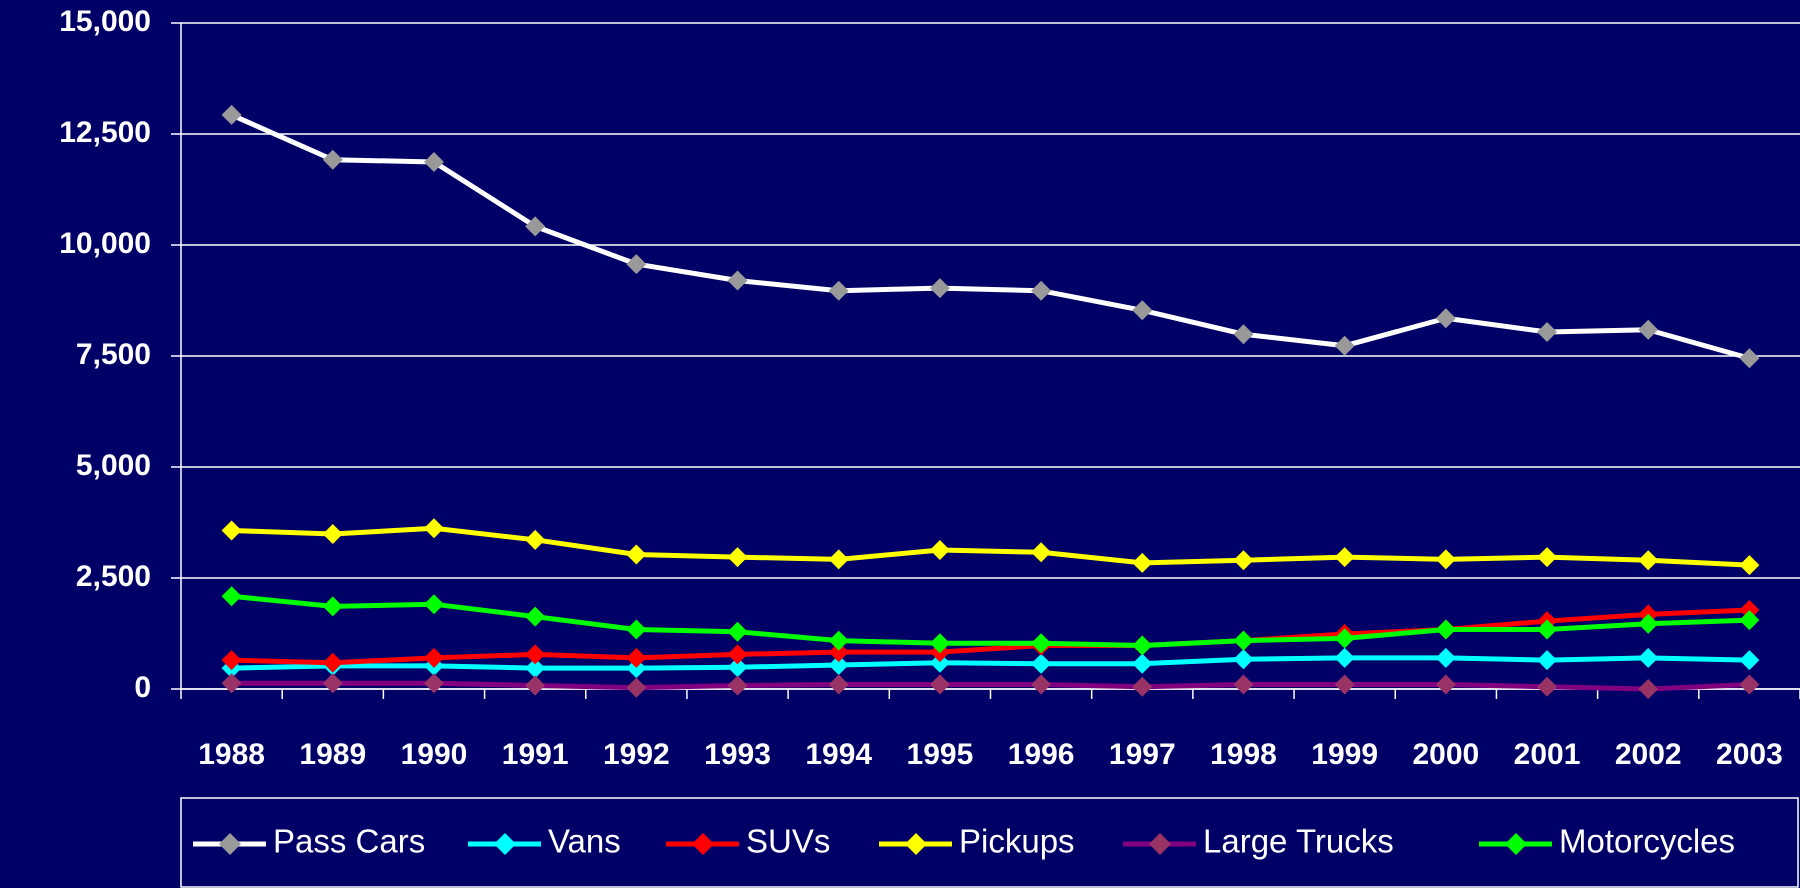 This screenshot has width=1800, height=888. Describe the element at coordinates (1648, 754) in the screenshot. I see `x-tick-label: 2002` at that location.